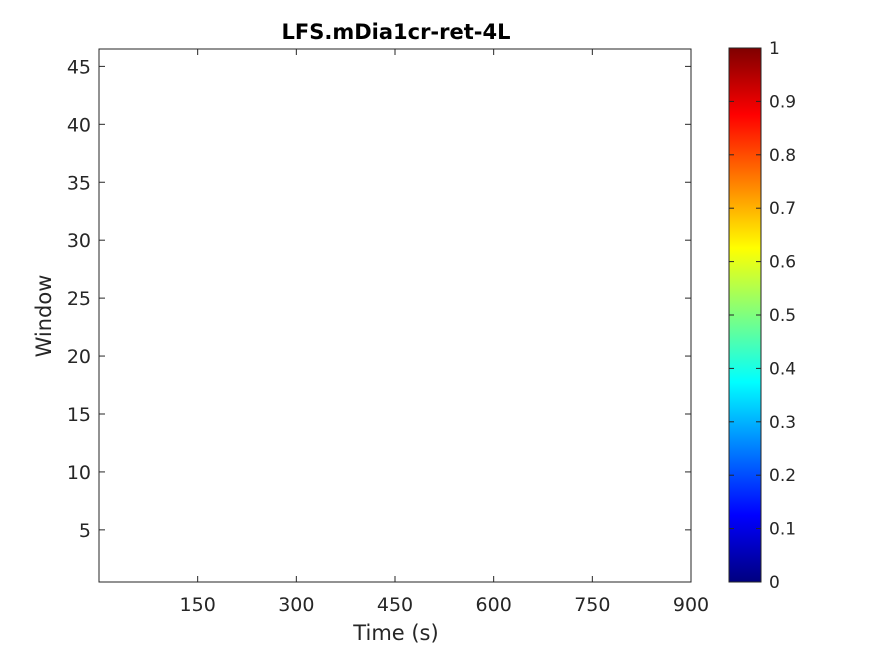 The width and height of the screenshot is (875, 656). Describe the element at coordinates (691, 605) in the screenshot. I see `x-tick-label: 900` at that location.